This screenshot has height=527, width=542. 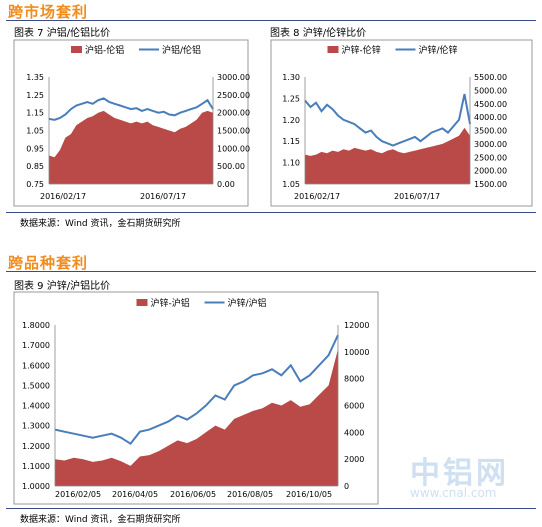 I want to click on y-left-tick-label: 1.10, so click(x=291, y=163).